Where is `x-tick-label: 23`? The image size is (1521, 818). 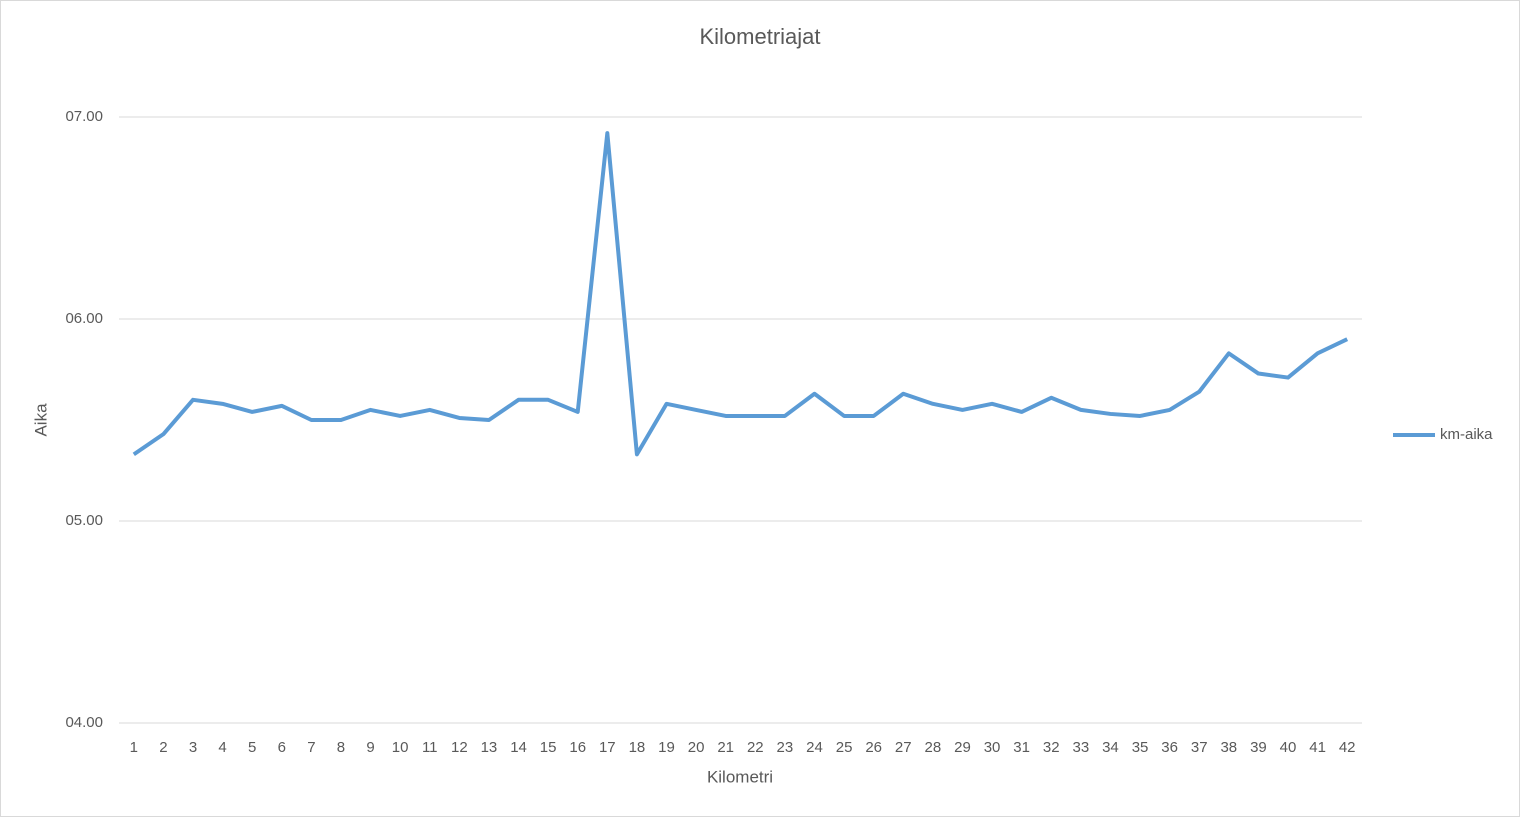
x-tick-label: 23 is located at coordinates (785, 747).